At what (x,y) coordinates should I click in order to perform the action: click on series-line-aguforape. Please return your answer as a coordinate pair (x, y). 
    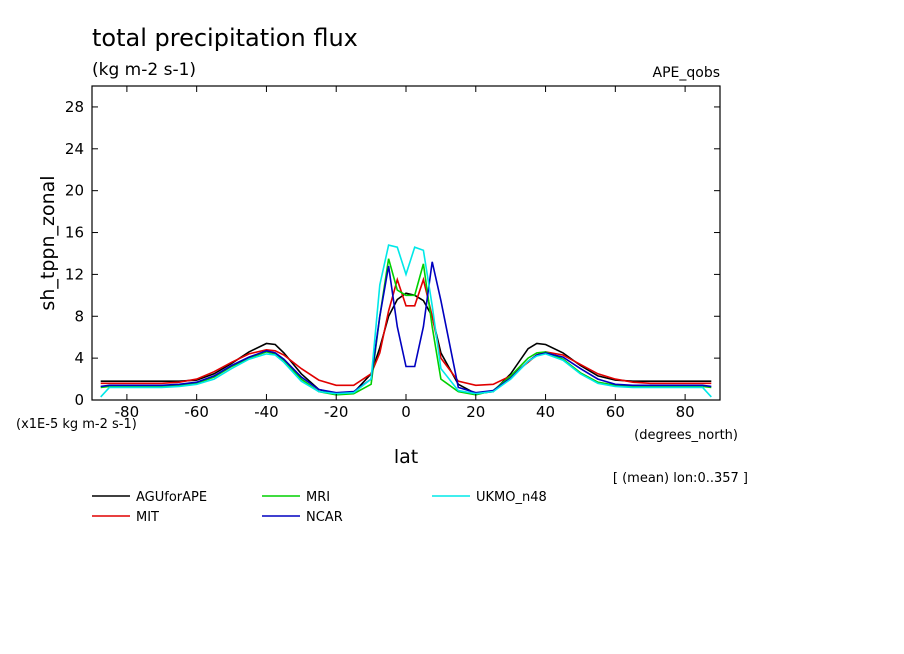
    Looking at the image, I should click on (406, 343).